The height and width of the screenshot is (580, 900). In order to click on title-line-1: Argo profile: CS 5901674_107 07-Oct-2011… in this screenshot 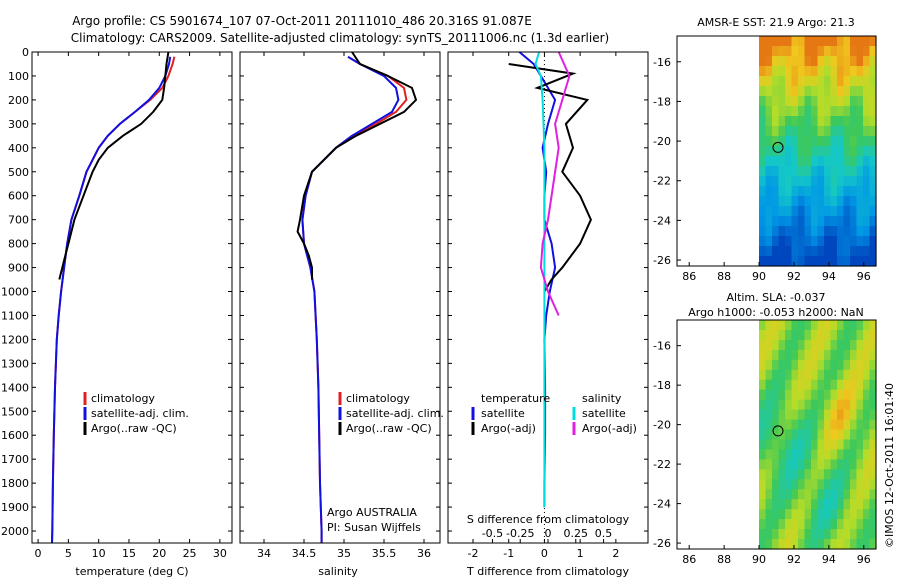, I will do `click(302, 21)`.